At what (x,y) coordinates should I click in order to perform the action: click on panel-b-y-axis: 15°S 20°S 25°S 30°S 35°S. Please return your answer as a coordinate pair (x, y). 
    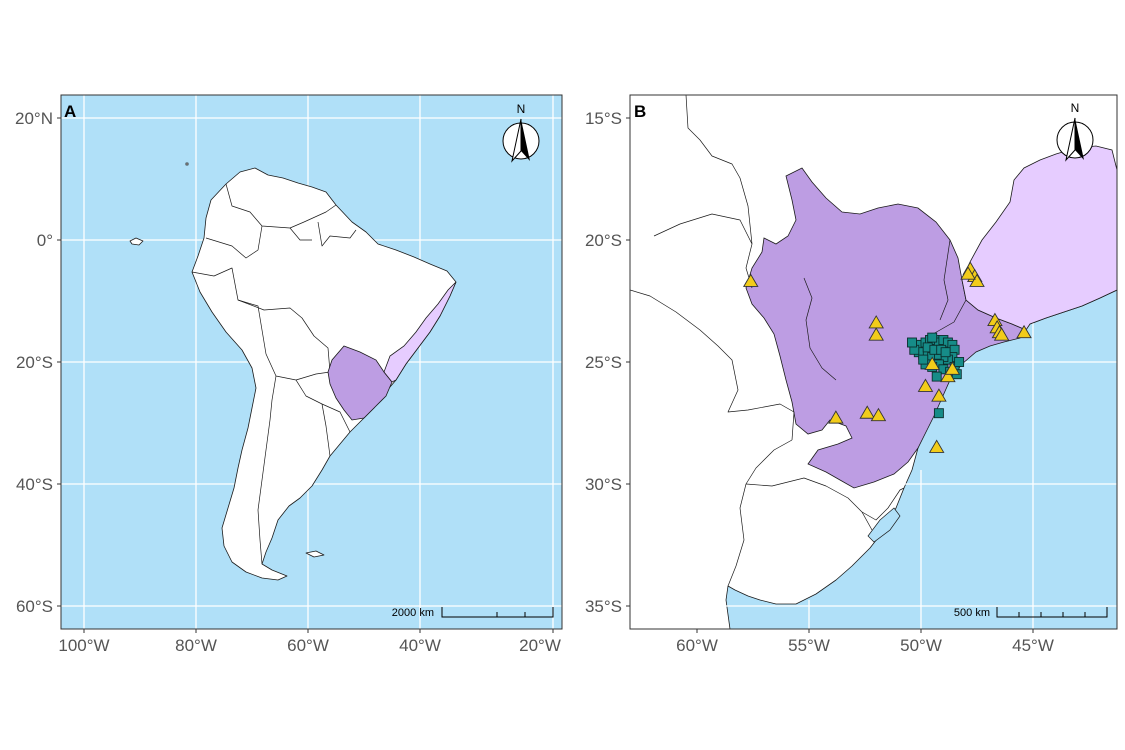
    Looking at the image, I should click on (607, 362).